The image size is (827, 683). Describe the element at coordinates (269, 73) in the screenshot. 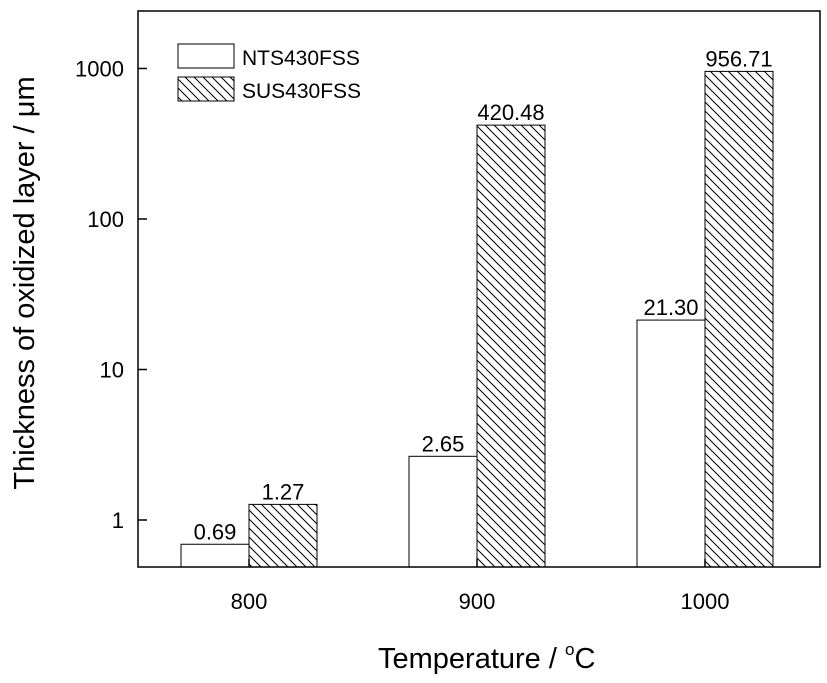

I see `legend: NTS430FSS SUS430FSS` at that location.